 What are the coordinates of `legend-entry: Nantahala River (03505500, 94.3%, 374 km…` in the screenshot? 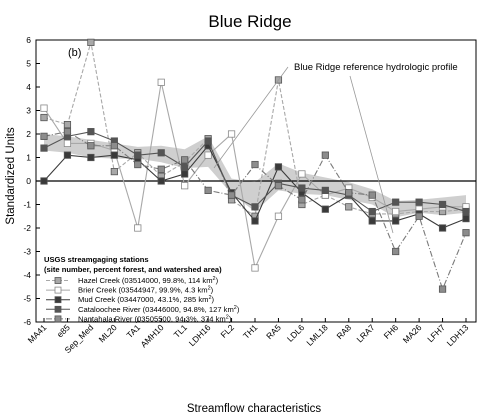 It's located at (139, 318).